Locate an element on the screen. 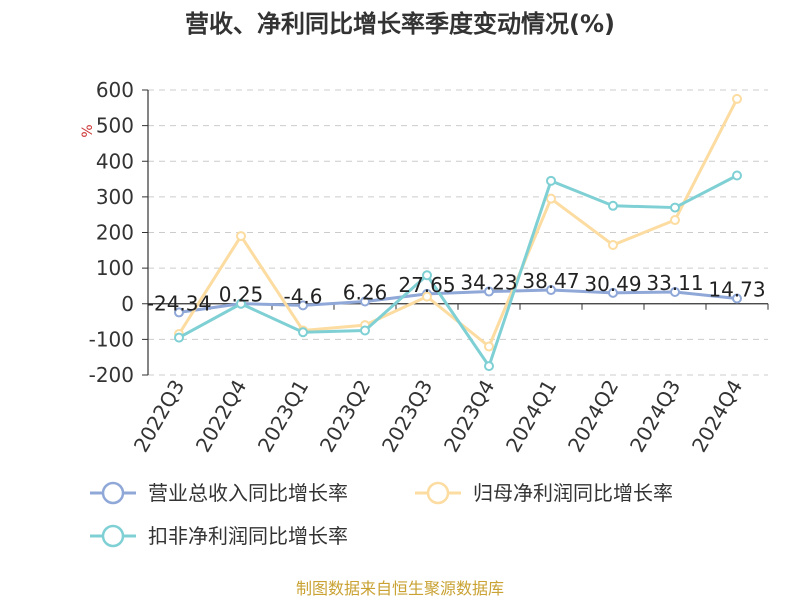 The image size is (800, 600). y-tick-label: 500 is located at coordinates (115, 126).